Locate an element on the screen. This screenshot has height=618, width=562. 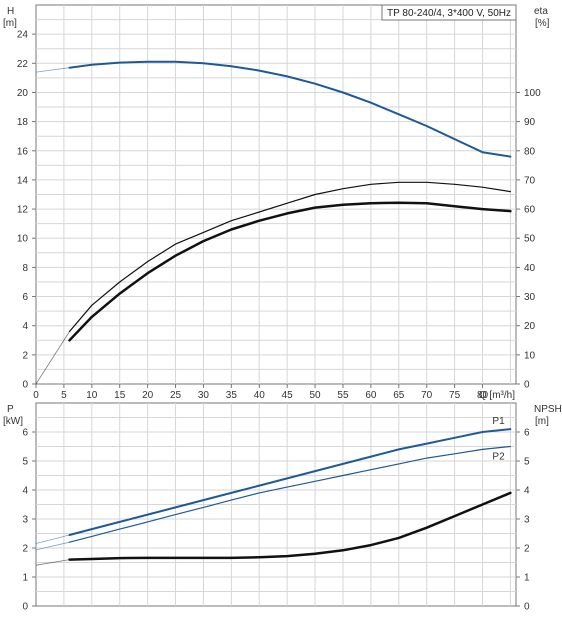
left-tick-label: 20 is located at coordinates (23, 93).